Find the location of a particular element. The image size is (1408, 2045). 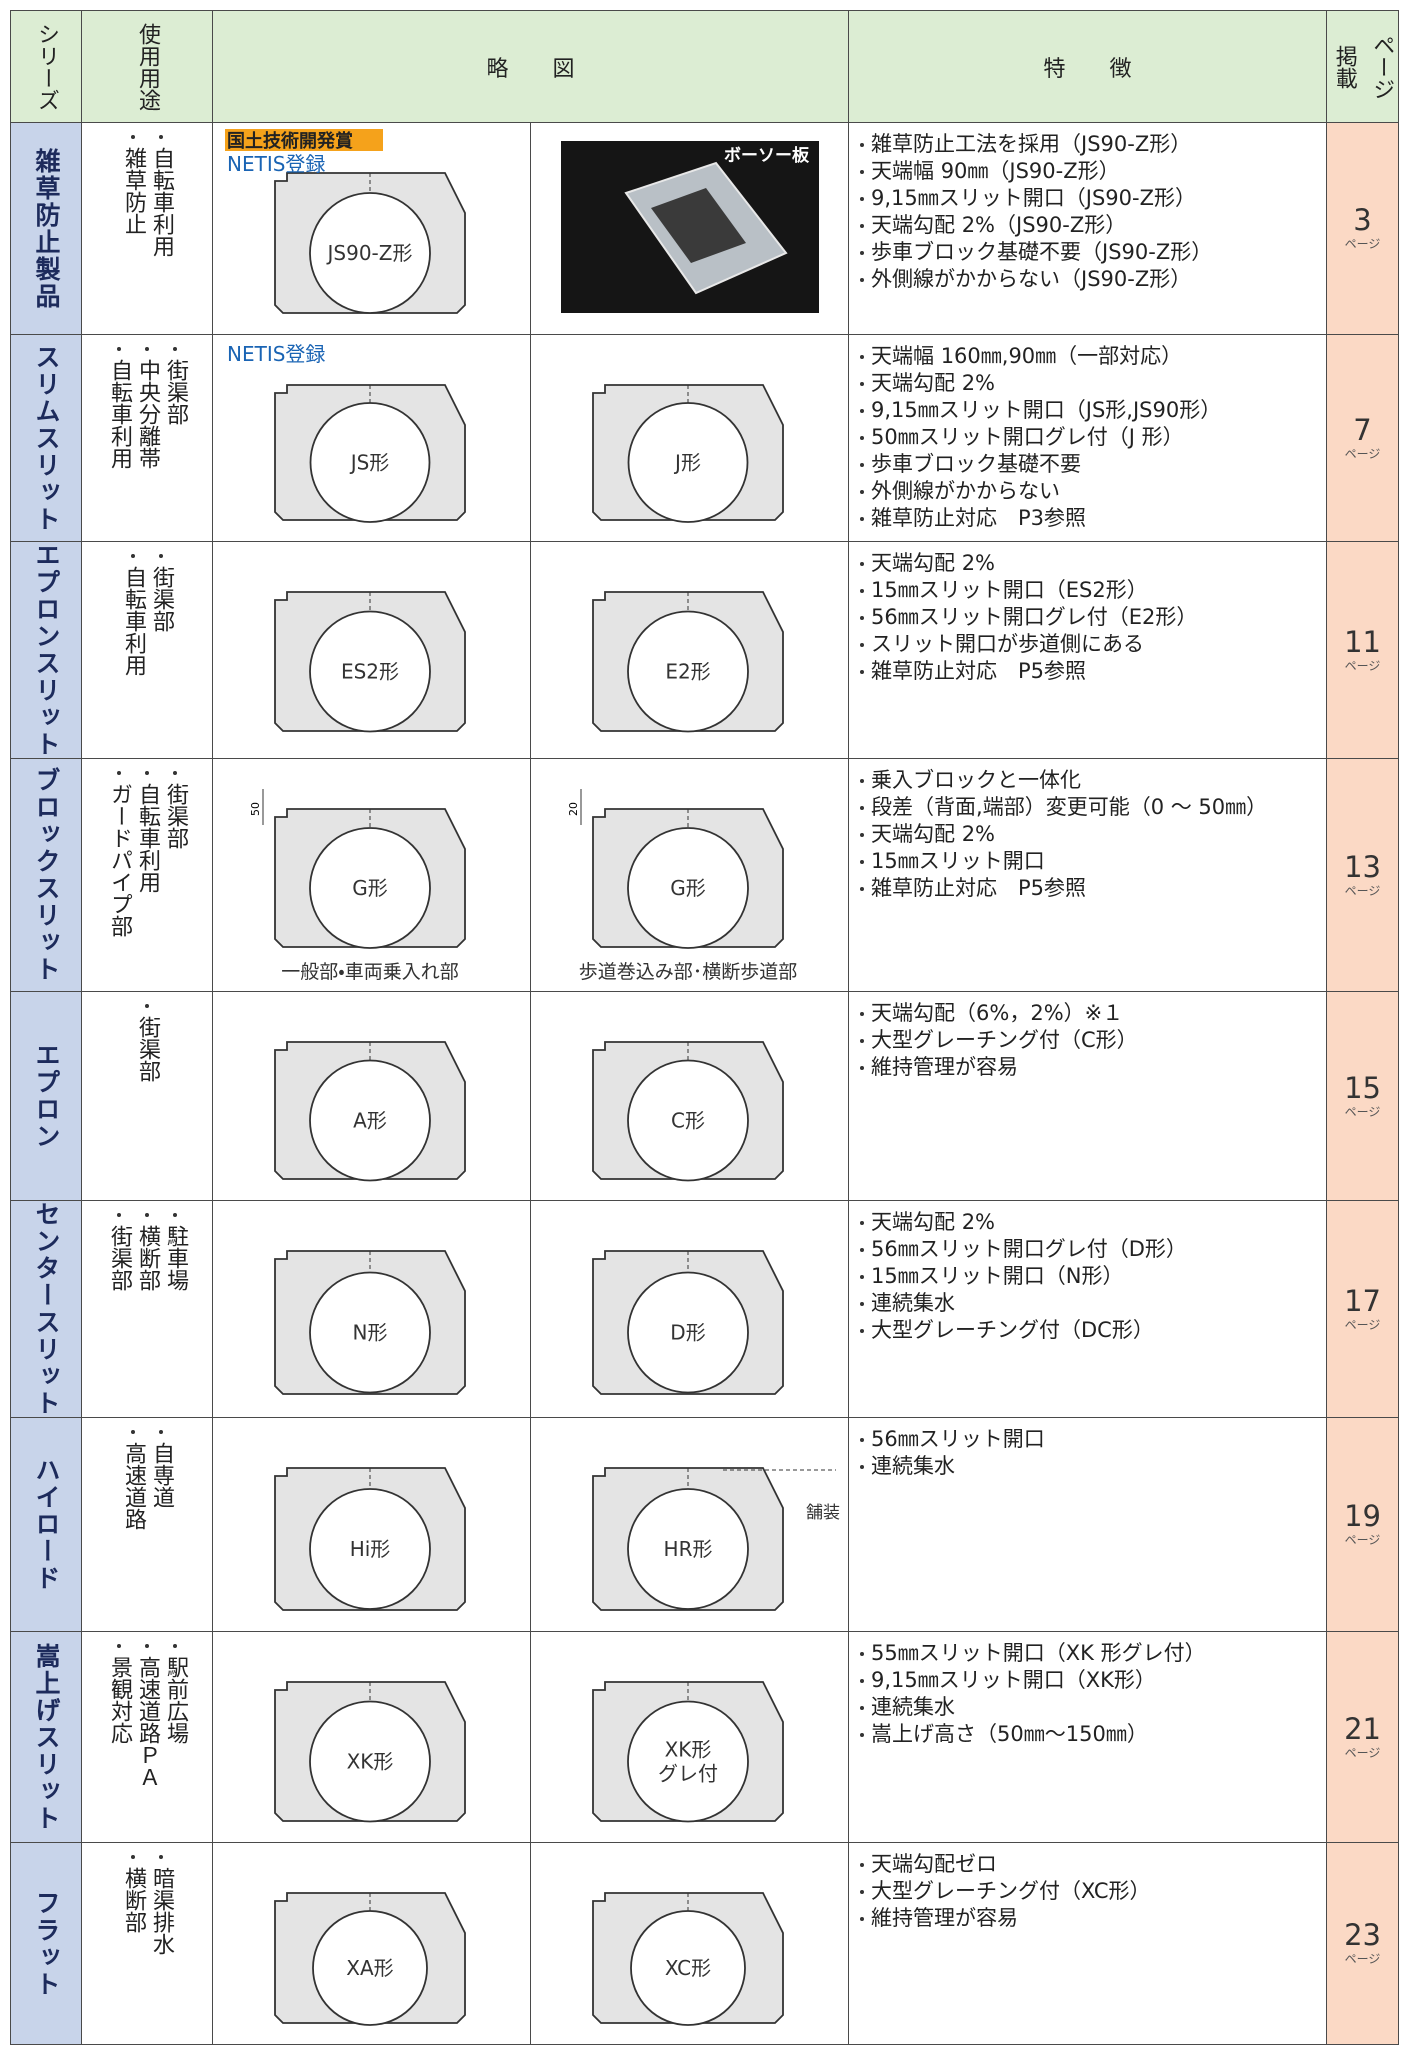

feature-item: 嵩上げ高さ（50㎜～150㎜） is located at coordinates (1089, 1734).